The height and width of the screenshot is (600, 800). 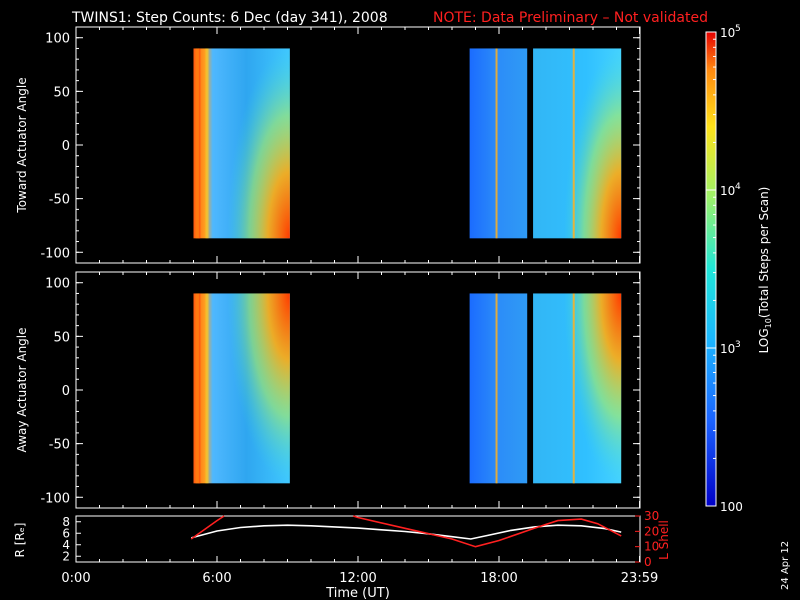 What do you see at coordinates (651, 547) in the screenshot?
I see `y-tick-label-right: 10` at bounding box center [651, 547].